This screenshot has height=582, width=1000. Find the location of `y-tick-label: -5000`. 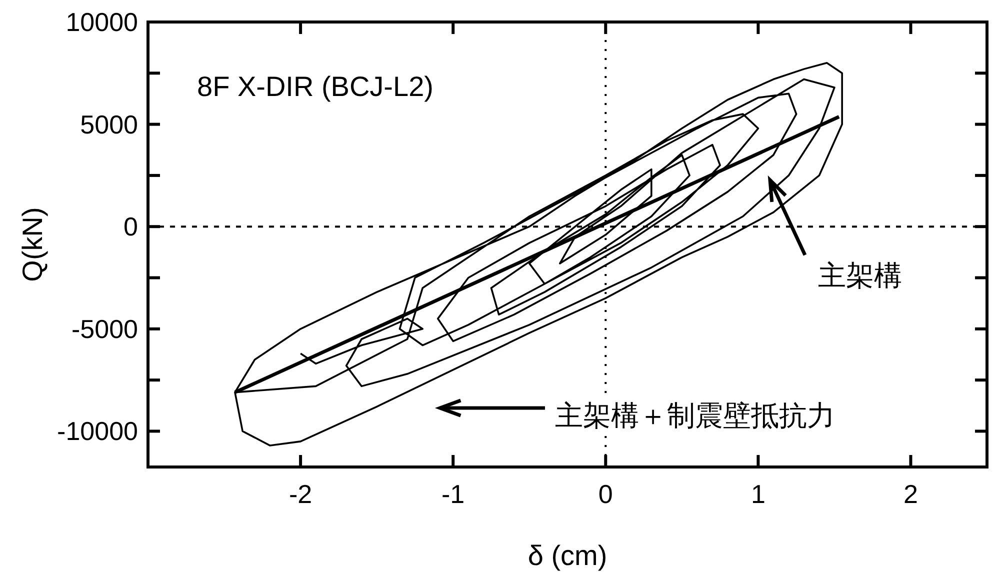

y-tick-label: -5000 is located at coordinates (105, 329).